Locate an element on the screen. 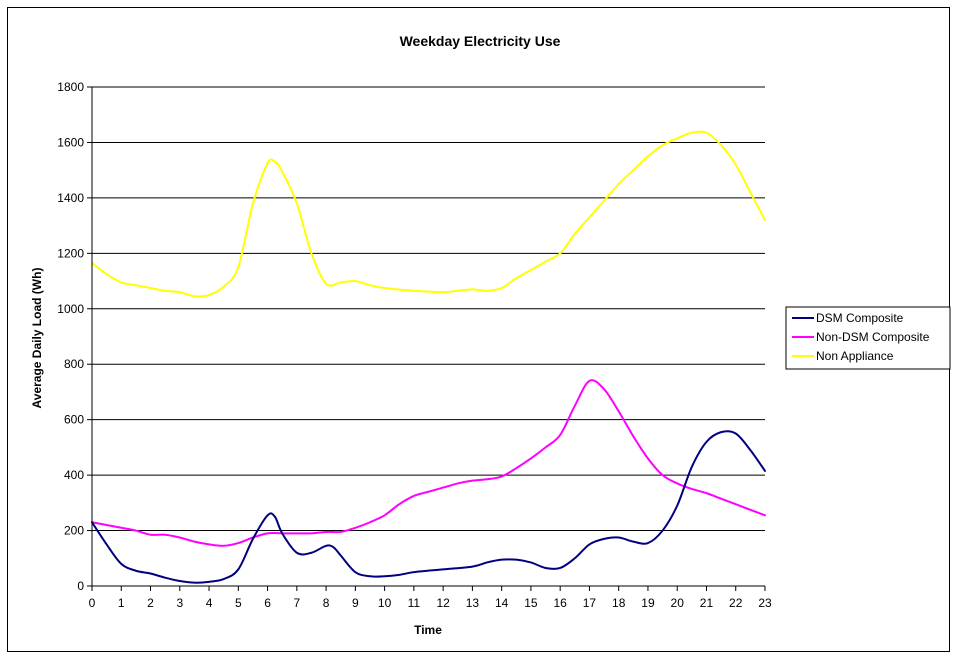  y-tick-label: 1800 is located at coordinates (70, 87).